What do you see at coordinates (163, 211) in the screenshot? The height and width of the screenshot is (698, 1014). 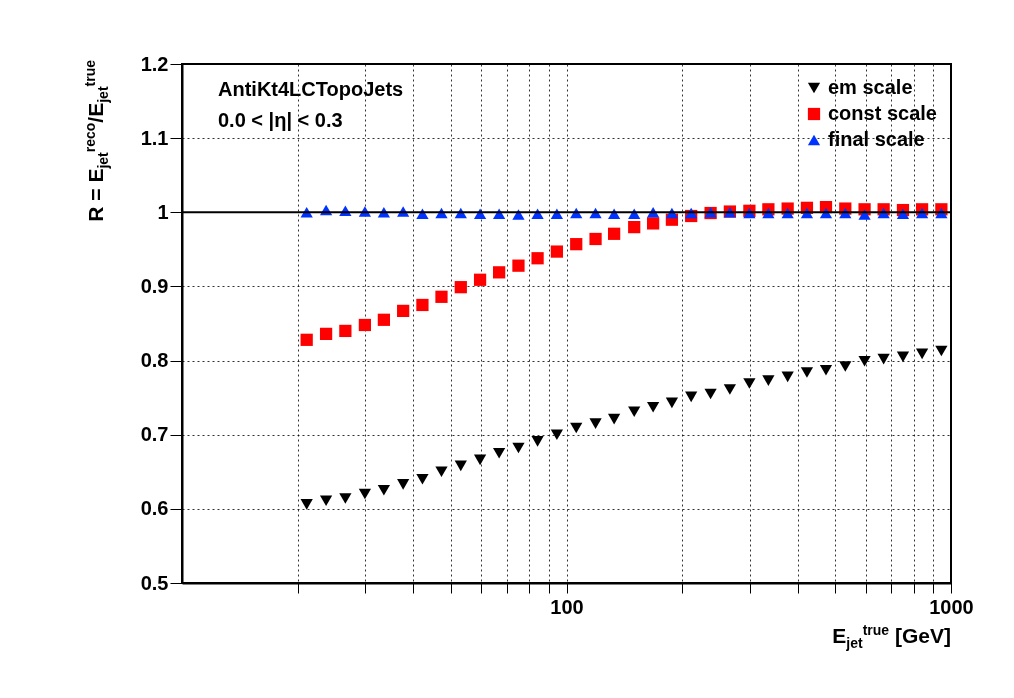 I see `y-tick-label: 1` at bounding box center [163, 211].